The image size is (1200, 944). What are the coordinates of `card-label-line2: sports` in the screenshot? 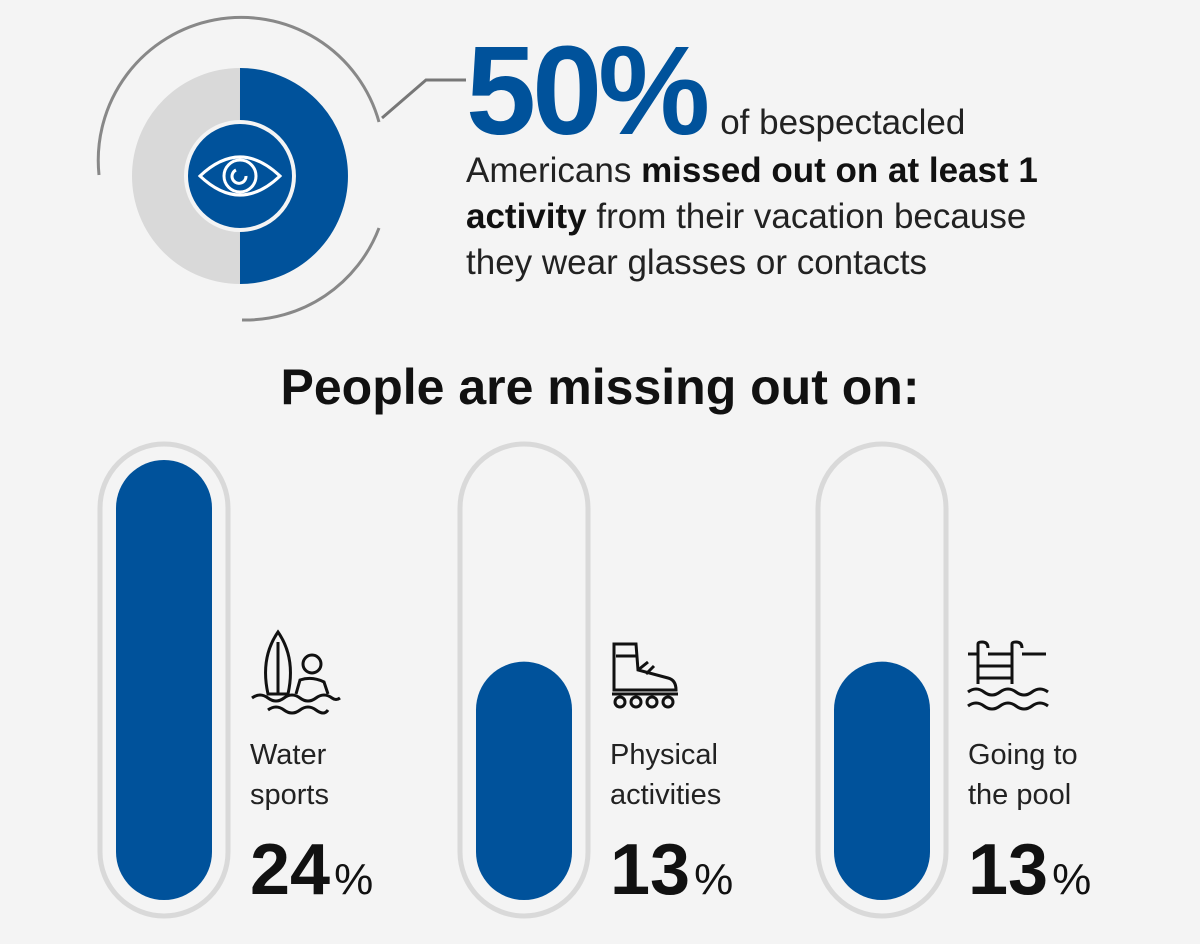 It's located at (289, 795).